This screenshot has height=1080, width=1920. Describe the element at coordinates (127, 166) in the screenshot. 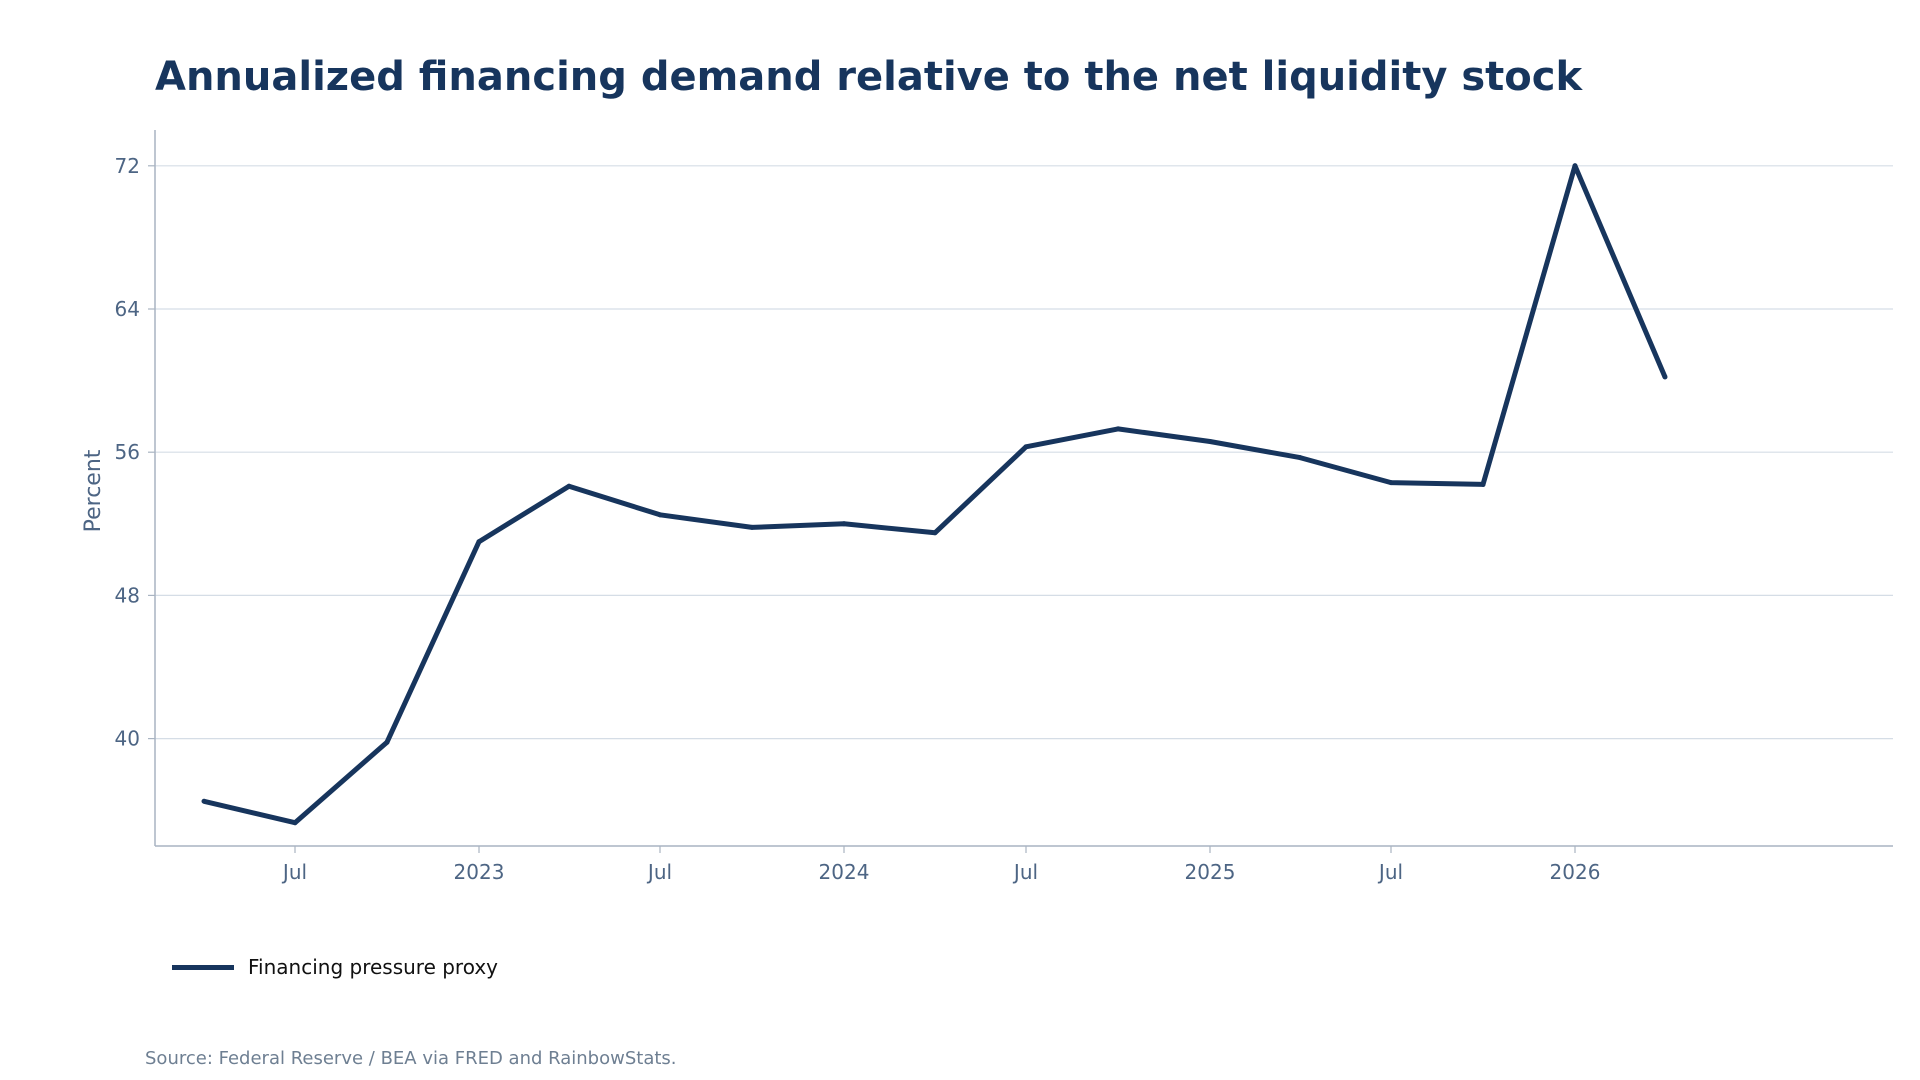

I see `y-tick-label: 72` at that location.